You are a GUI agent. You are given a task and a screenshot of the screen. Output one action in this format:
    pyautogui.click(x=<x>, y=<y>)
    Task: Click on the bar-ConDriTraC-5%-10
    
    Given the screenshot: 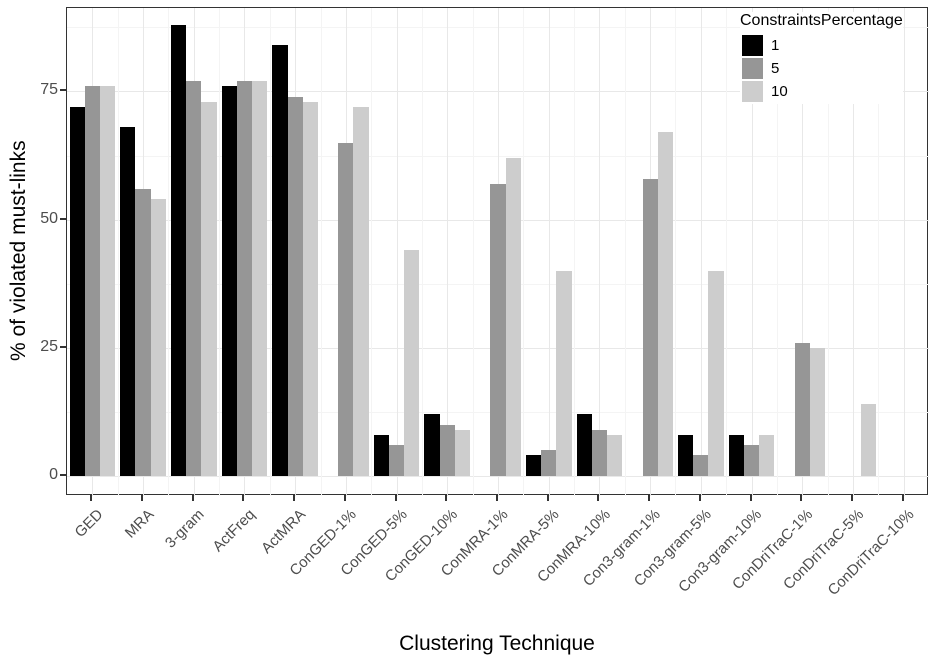 What is the action you would take?
    pyautogui.click(x=868, y=440)
    